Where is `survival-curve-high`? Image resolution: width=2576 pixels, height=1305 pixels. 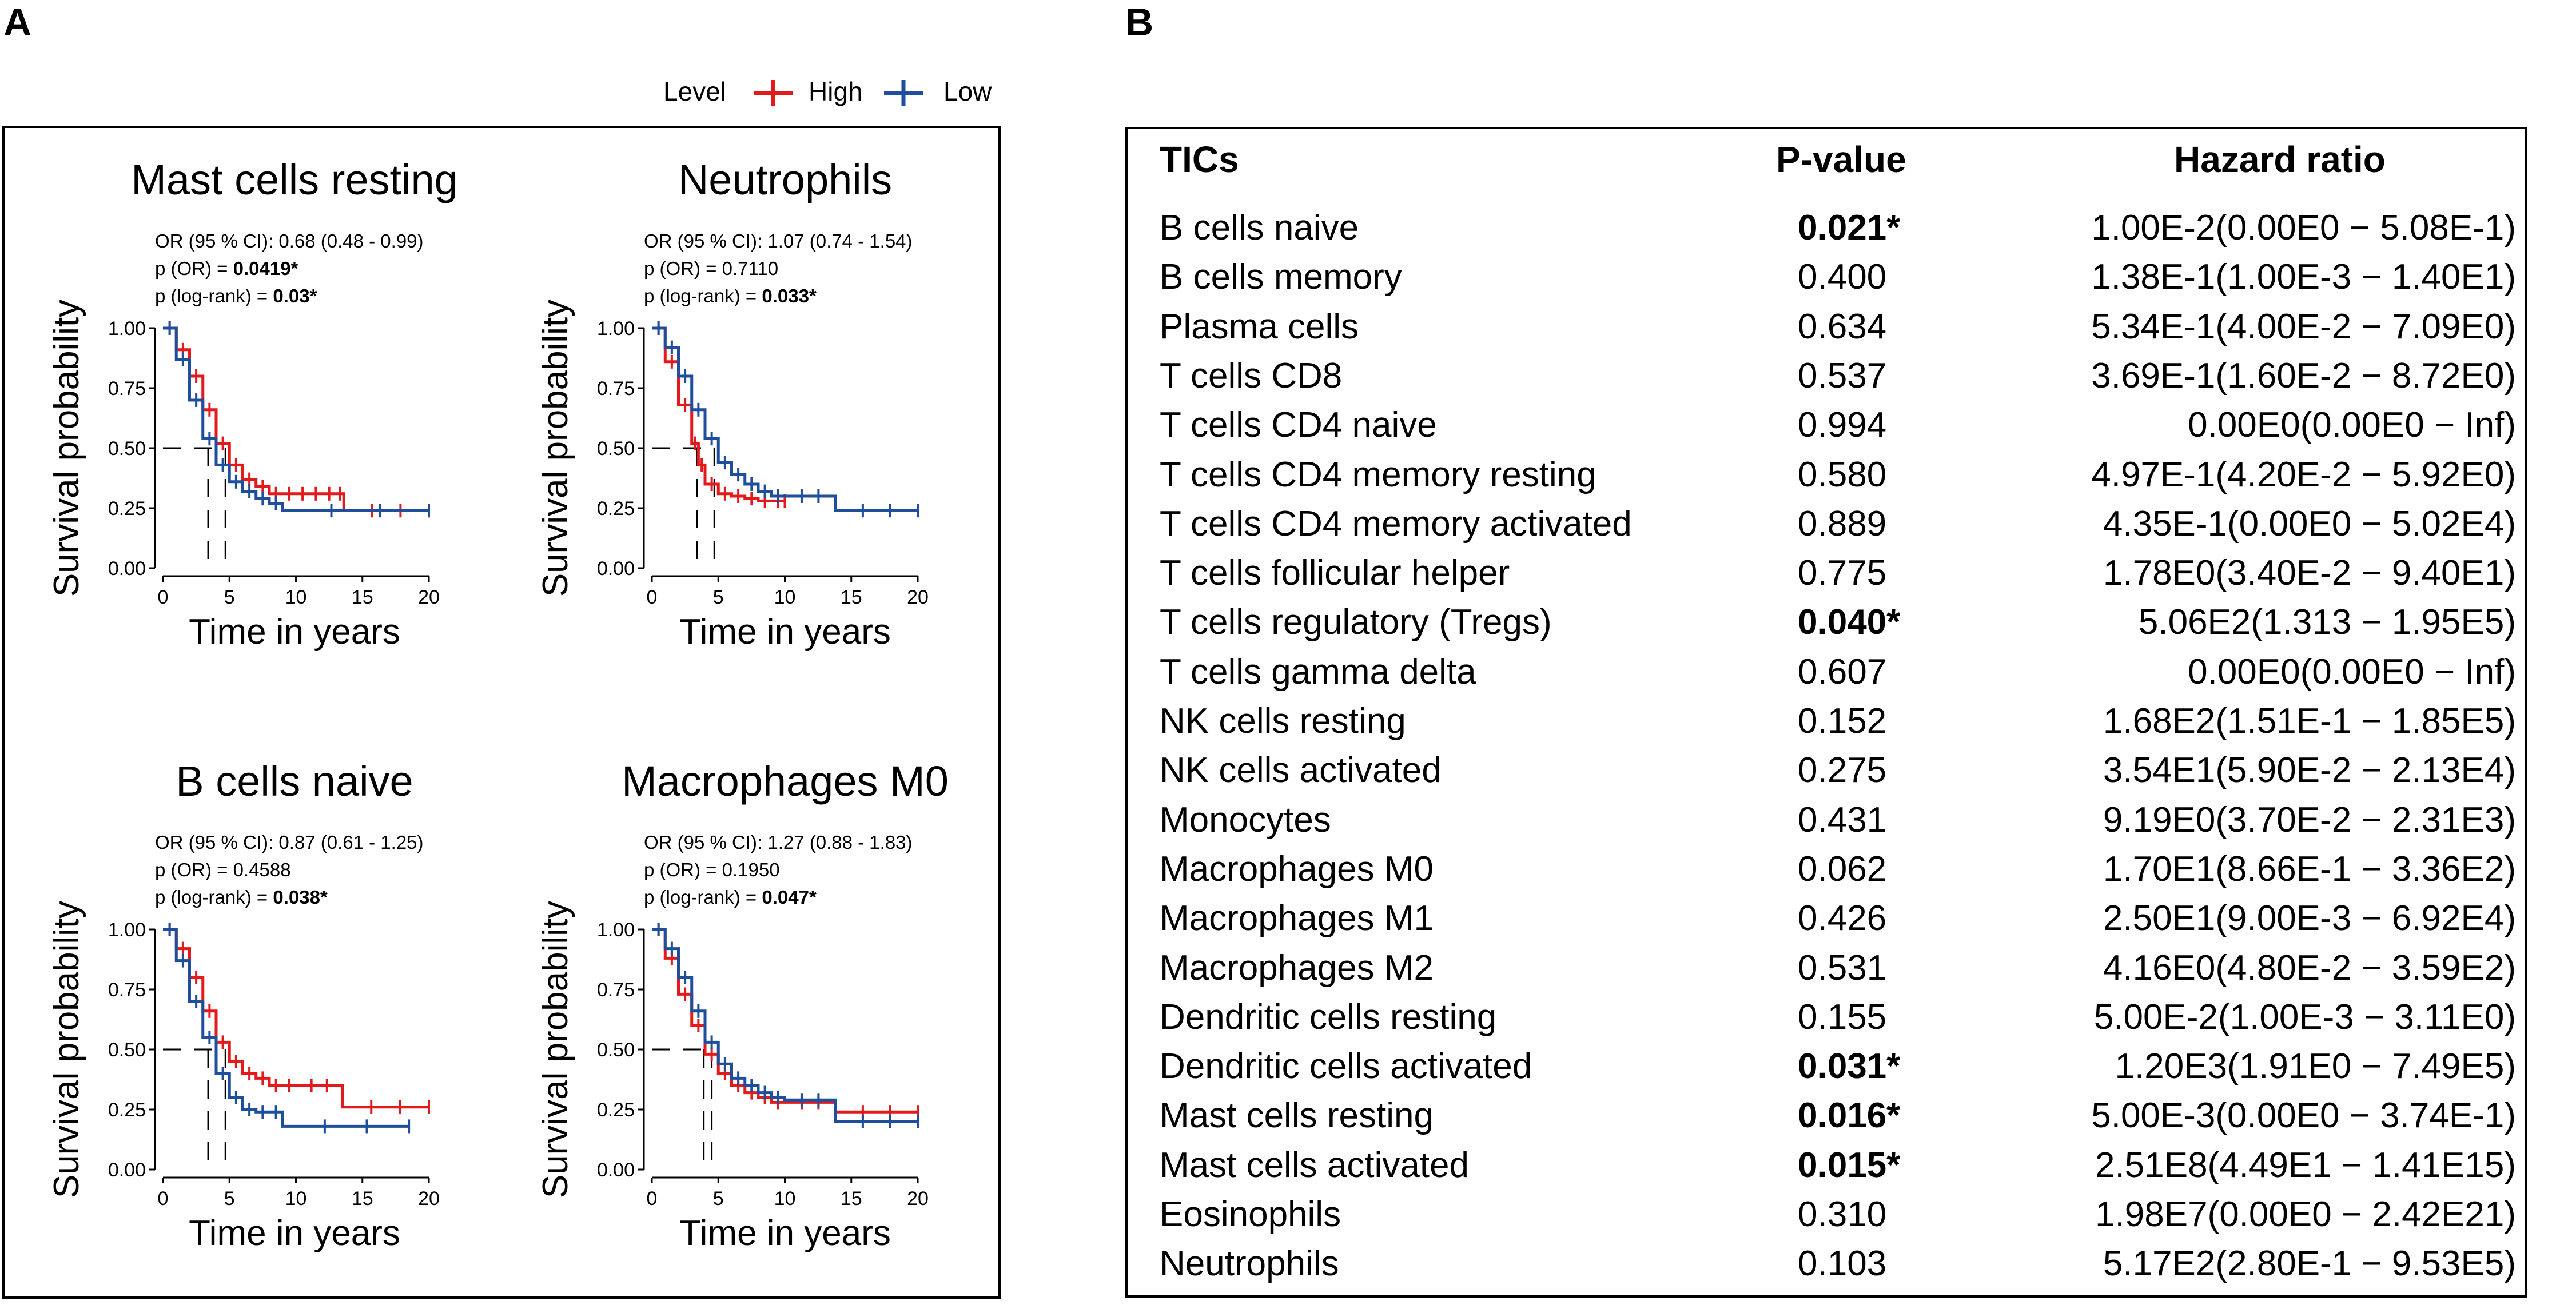 survival-curve-high is located at coordinates (785, 1021).